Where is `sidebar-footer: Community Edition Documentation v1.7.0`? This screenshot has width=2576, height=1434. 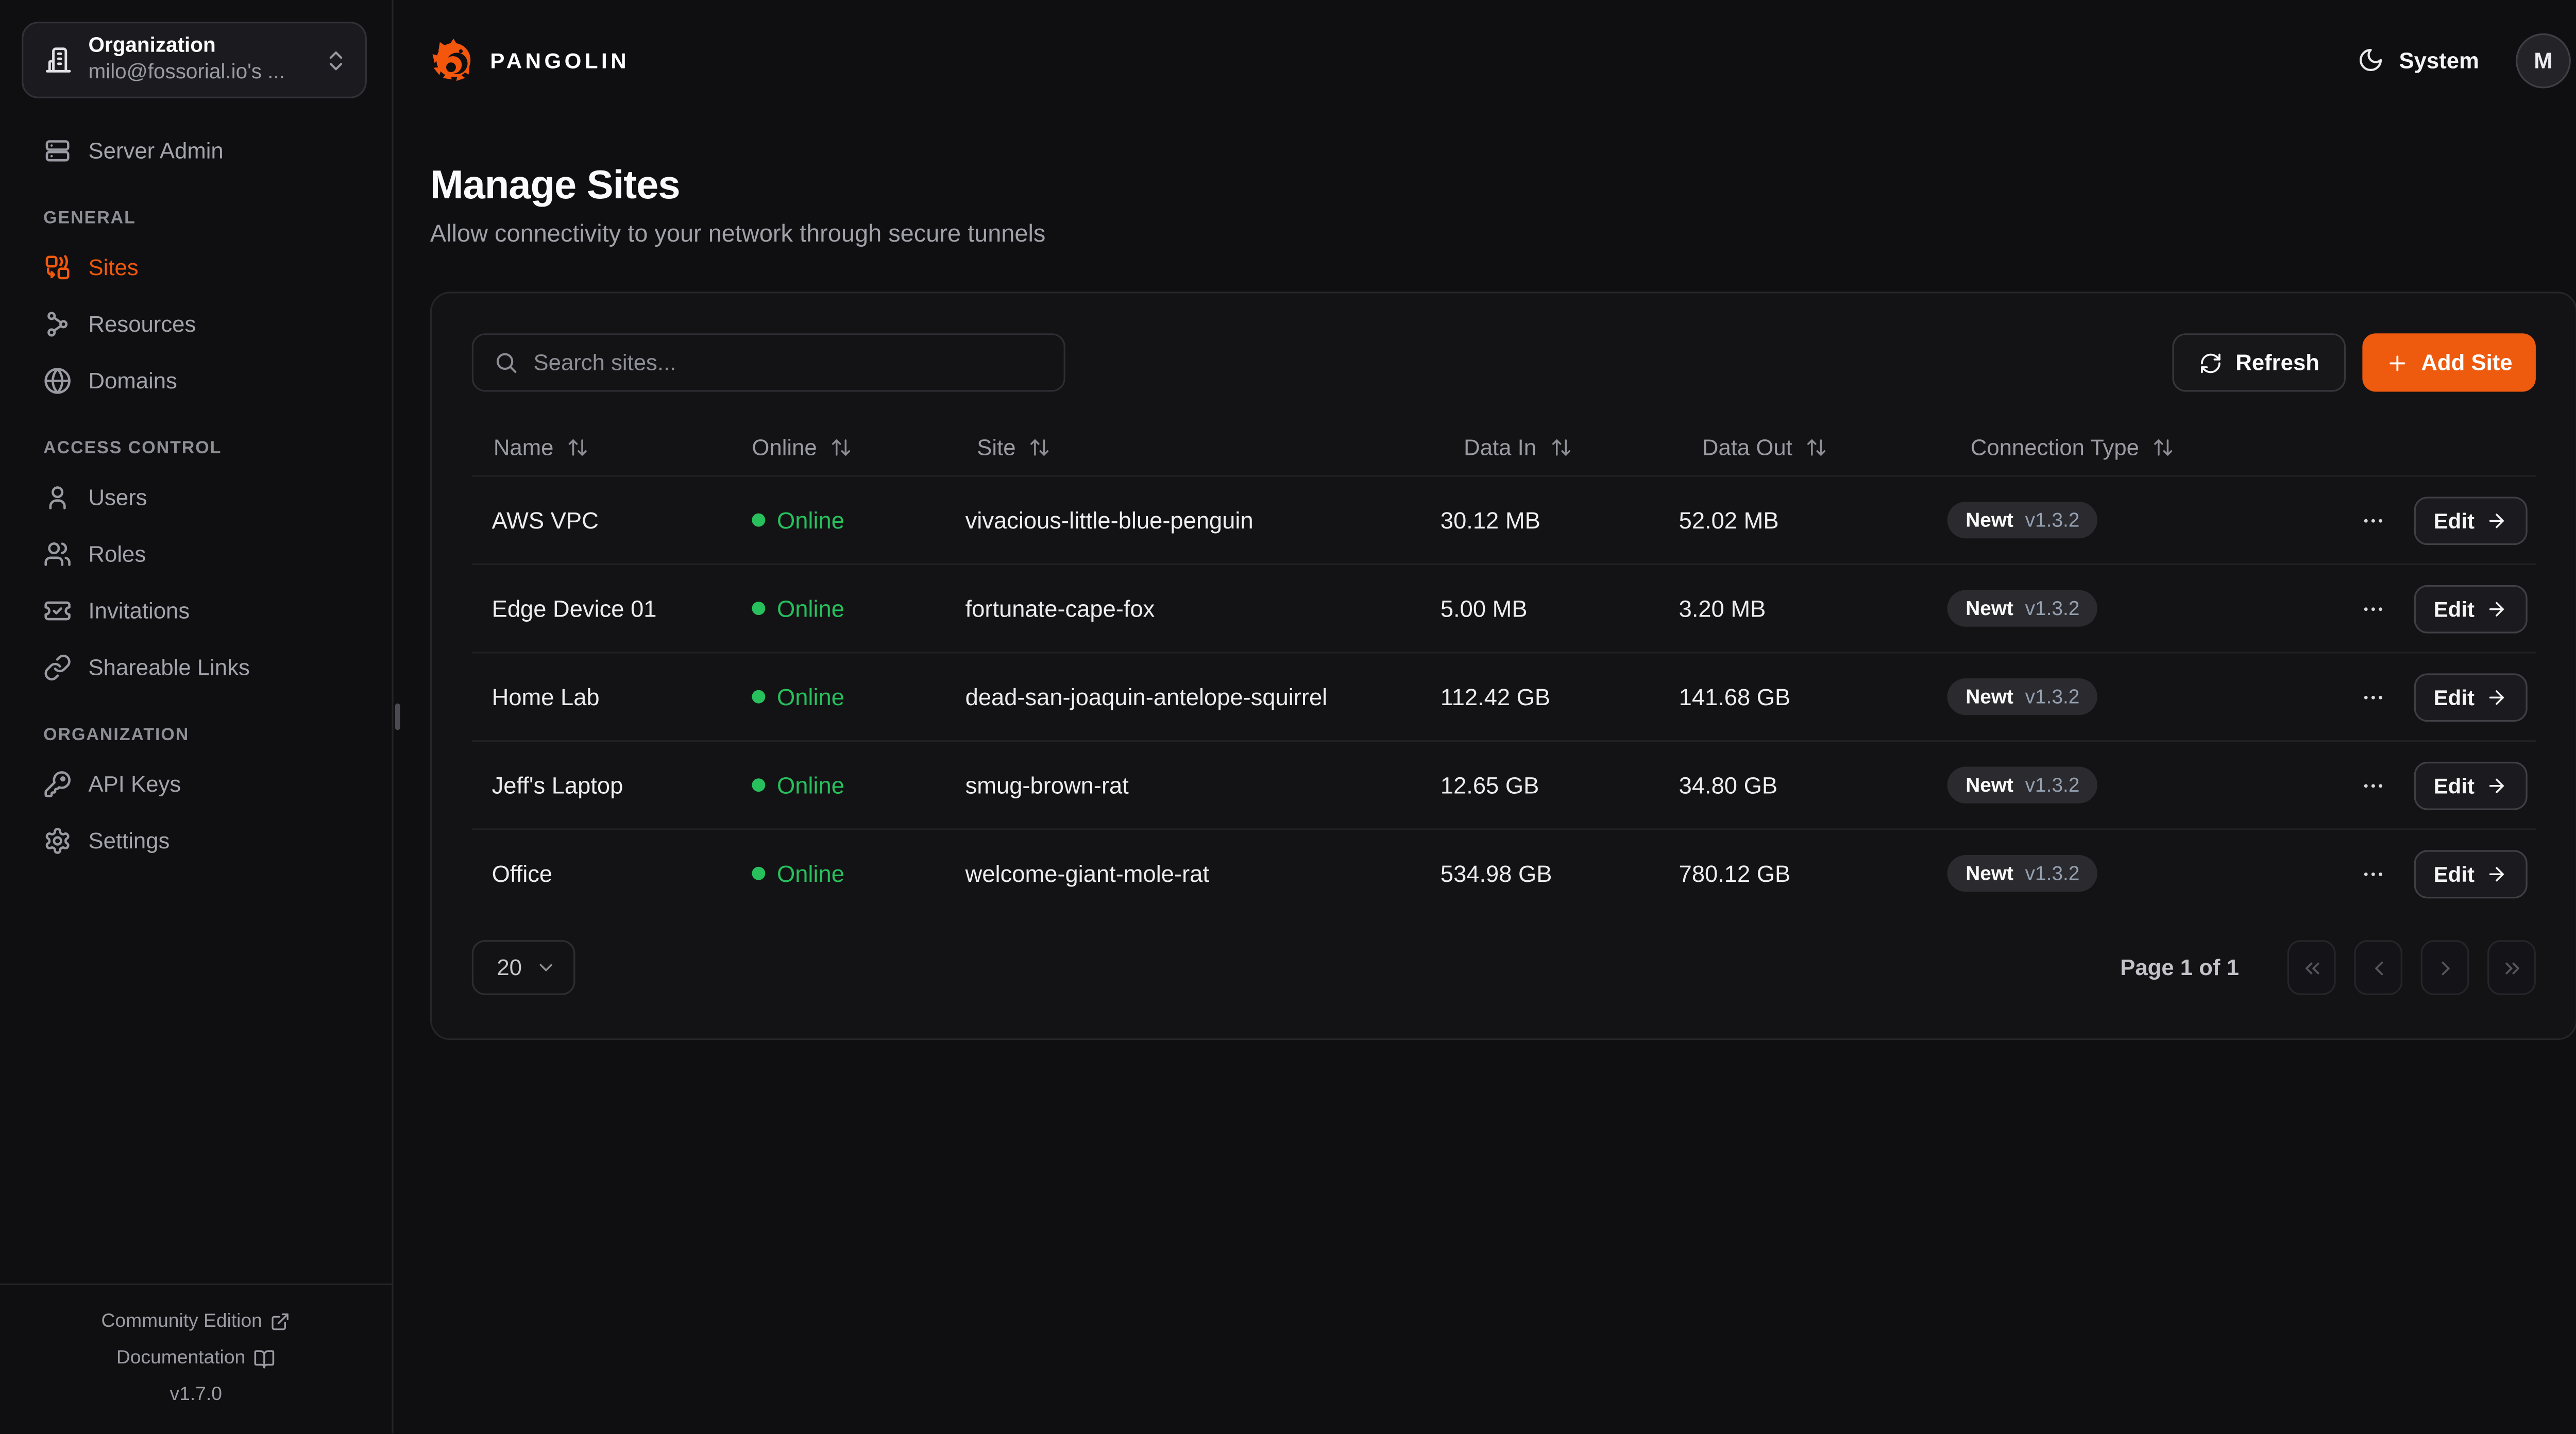 sidebar-footer: Community Edition Documentation v1.7.0 is located at coordinates (196, 1358).